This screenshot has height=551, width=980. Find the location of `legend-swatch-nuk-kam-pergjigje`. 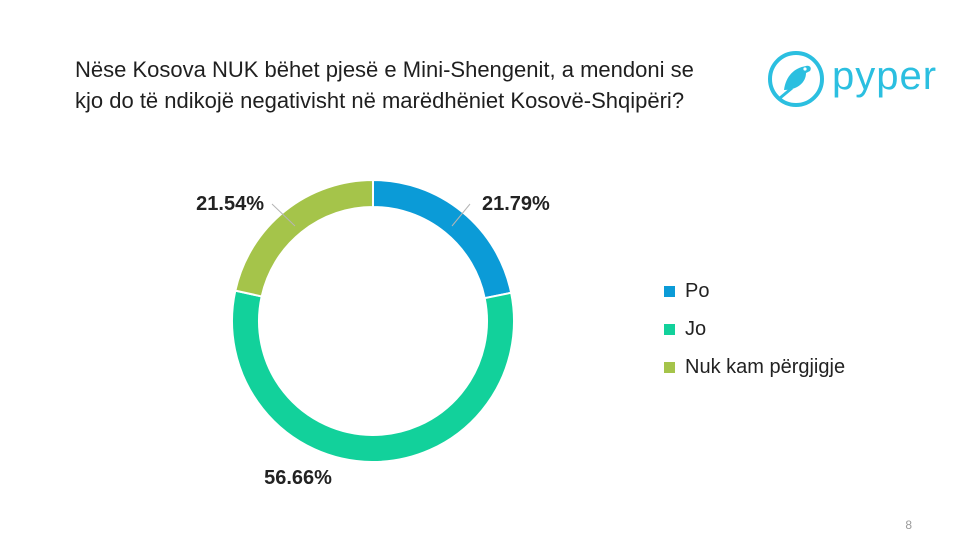

legend-swatch-nuk-kam-pergjigje is located at coordinates (669, 367).